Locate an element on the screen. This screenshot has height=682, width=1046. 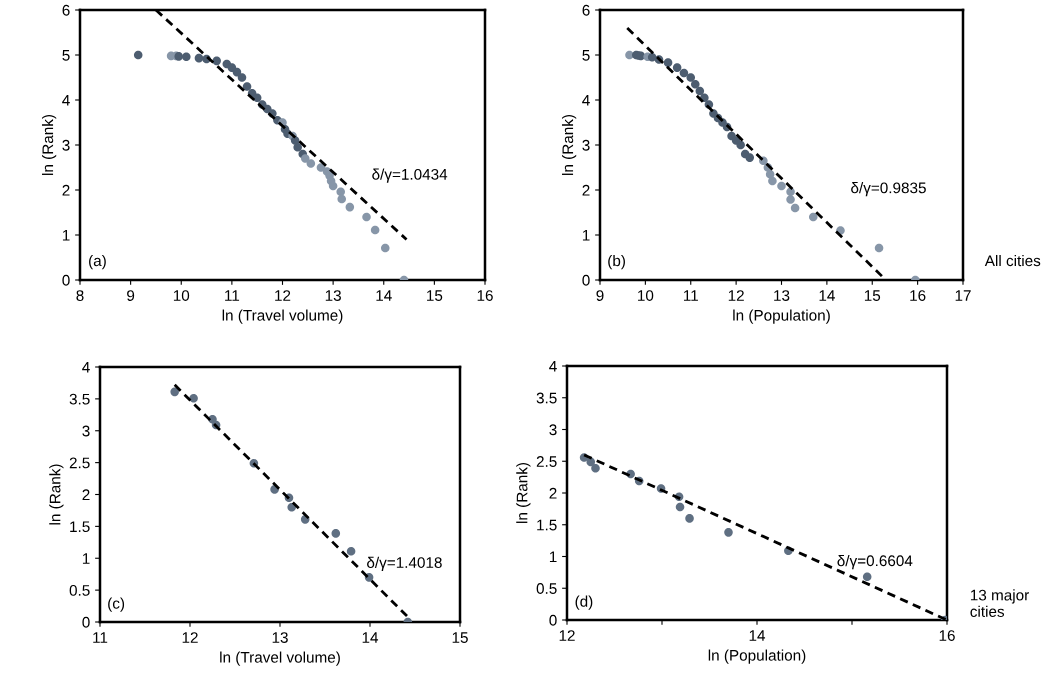
annotation: δ/γ=1.0434 is located at coordinates (410, 175).